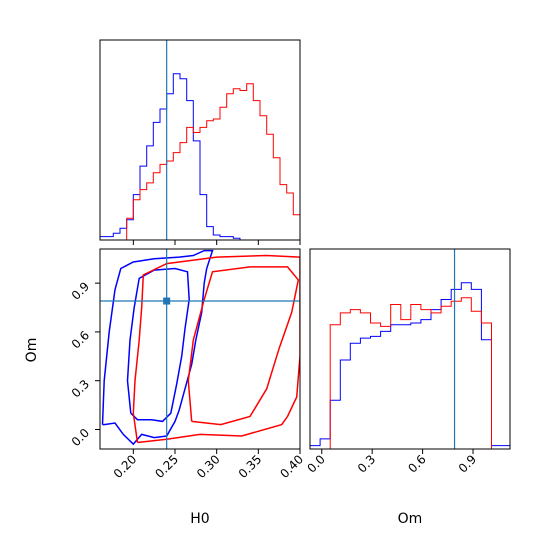 The width and height of the screenshot is (550, 550). I want to click on contour-ytick-label-0: 0.0, so click(80, 437).